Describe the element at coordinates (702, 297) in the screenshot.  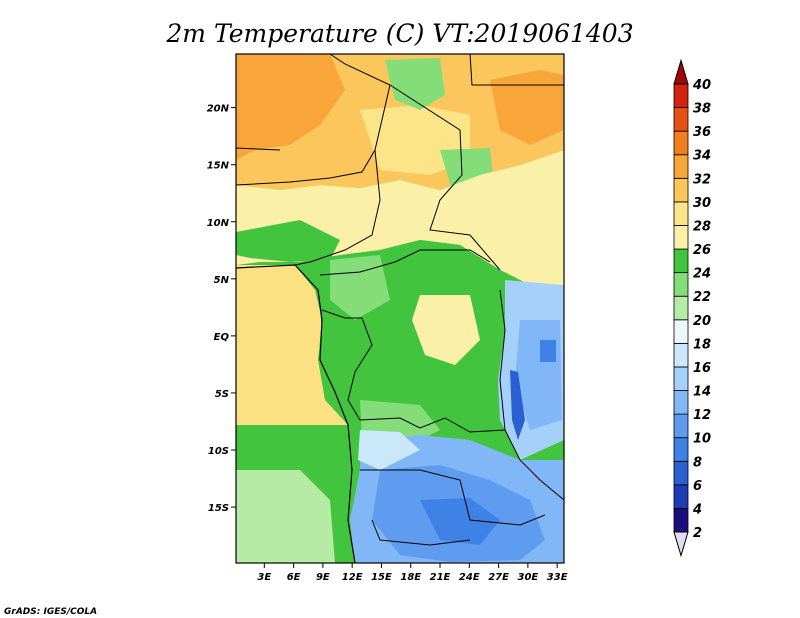
I see `colorbar-level-label: 22` at that location.